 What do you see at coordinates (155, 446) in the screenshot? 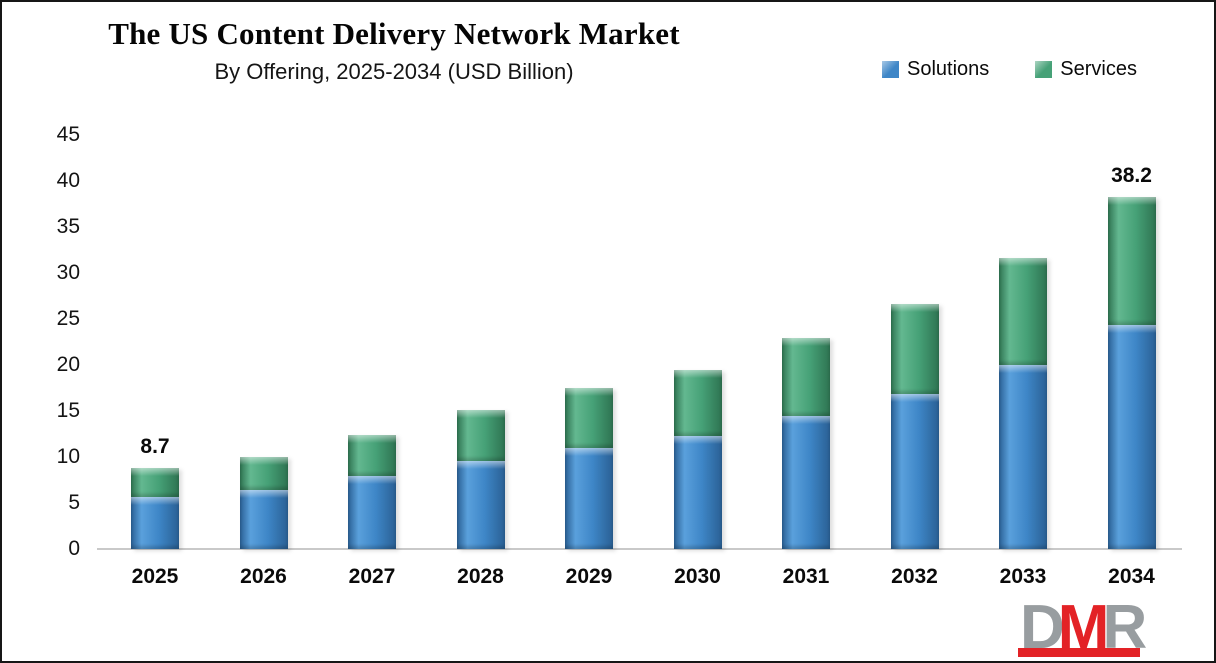
I see `total-label-2025: 8.7` at bounding box center [155, 446].